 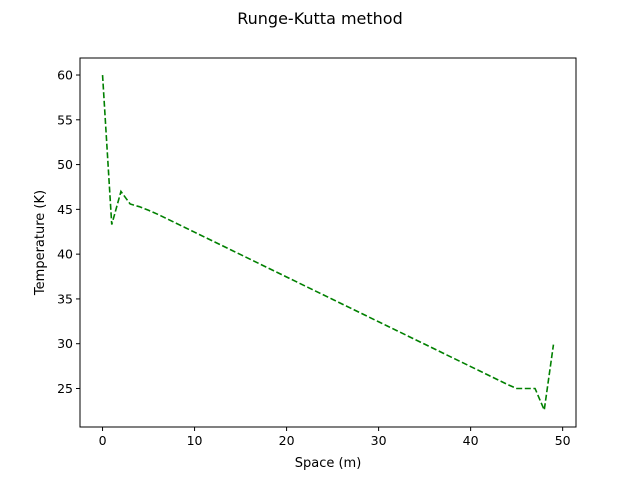 What do you see at coordinates (65, 388) in the screenshot?
I see `y-tick-label: 25` at bounding box center [65, 388].